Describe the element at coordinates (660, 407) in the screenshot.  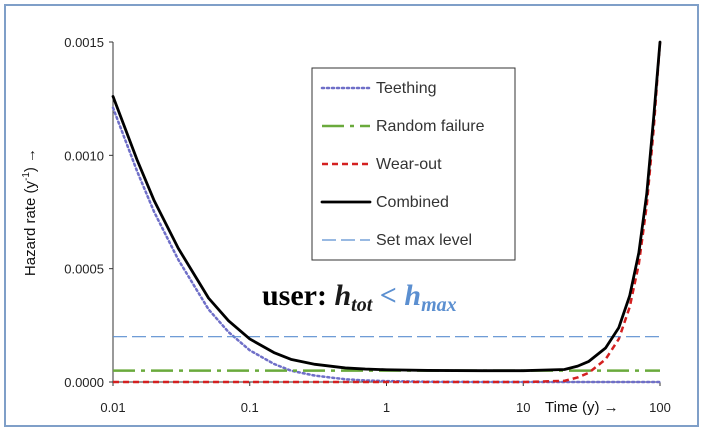
I see `x-tick-label: 100` at that location.